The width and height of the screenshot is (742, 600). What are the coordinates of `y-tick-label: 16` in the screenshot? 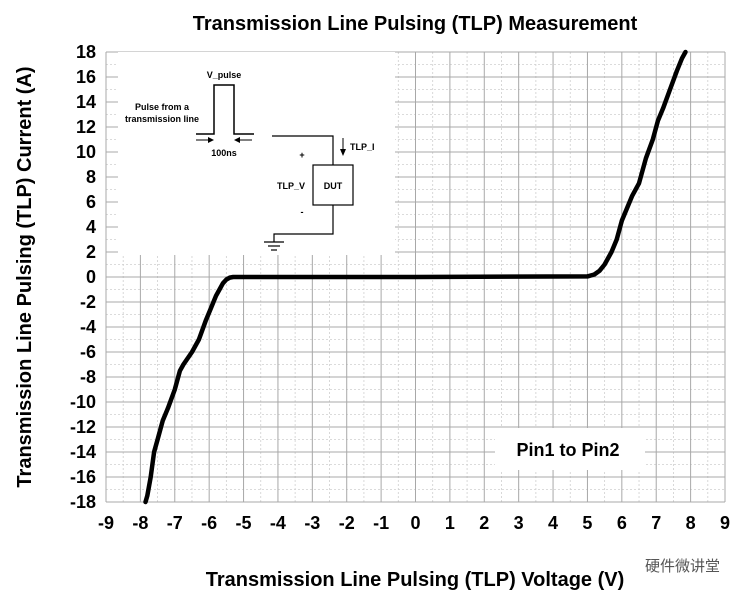 It's located at (86, 77).